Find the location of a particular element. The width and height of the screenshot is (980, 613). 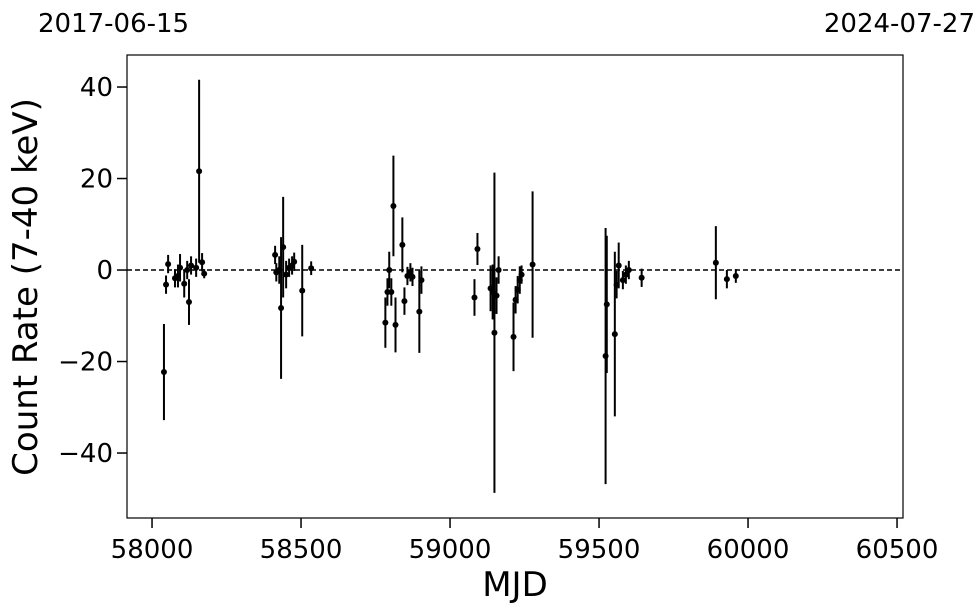

x-tick-label: 59000 is located at coordinates (450, 550).